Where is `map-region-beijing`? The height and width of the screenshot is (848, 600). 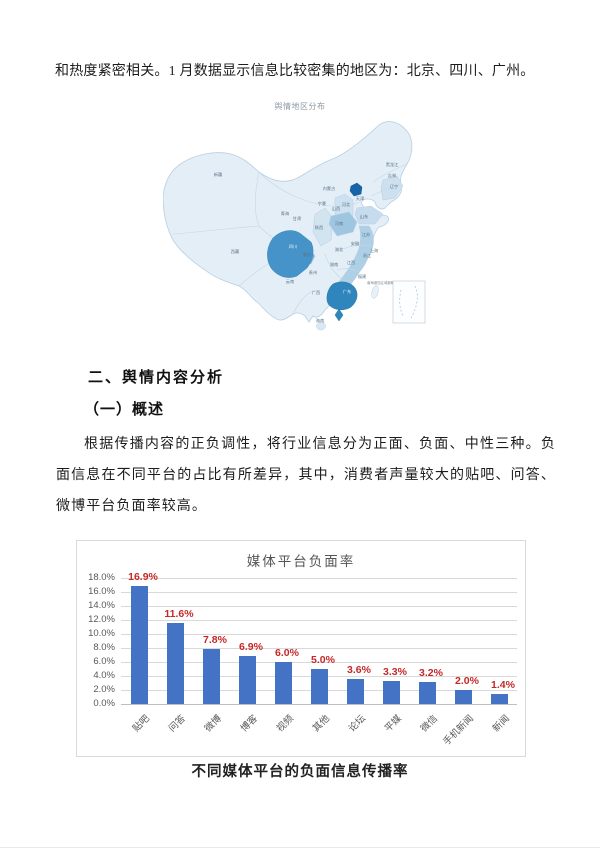
map-region-beijing is located at coordinates (356, 189).